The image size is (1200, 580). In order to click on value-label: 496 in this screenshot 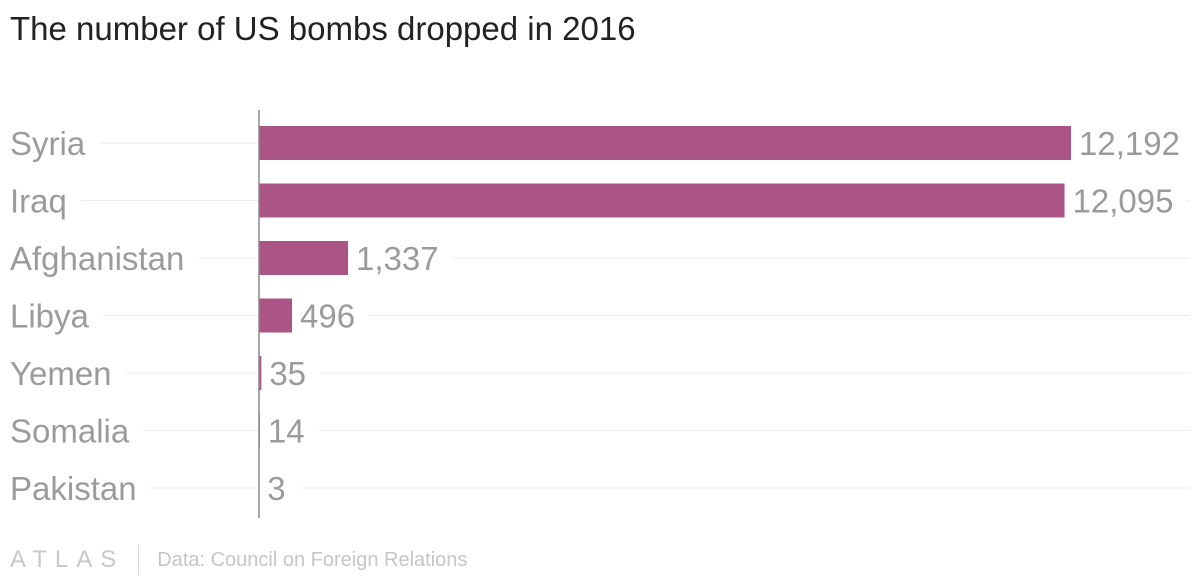, I will do `click(327, 316)`.